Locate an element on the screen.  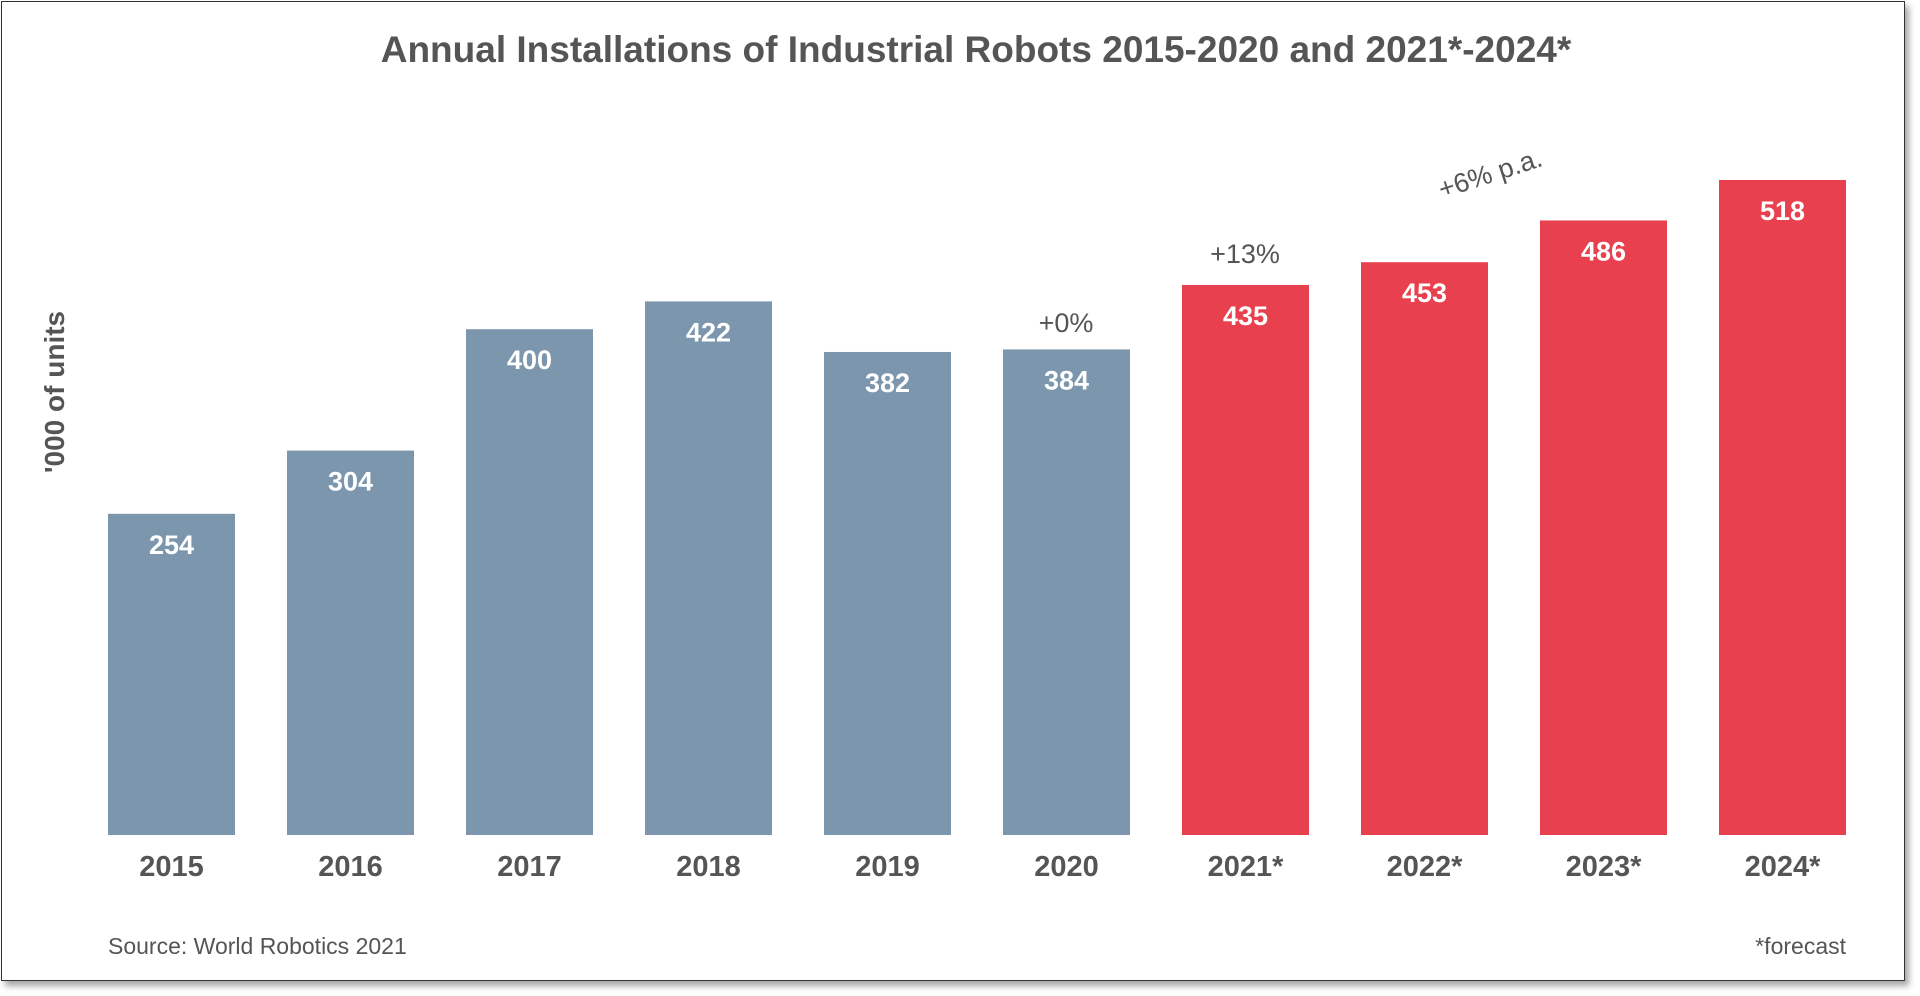
x-tick-label: 2023* is located at coordinates (1604, 867).